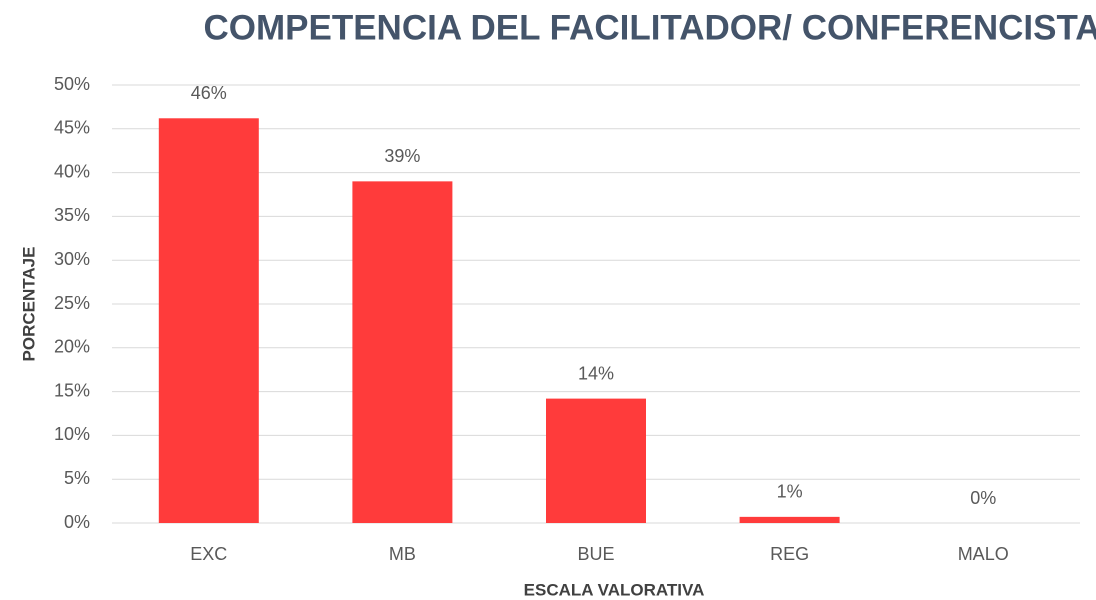 This screenshot has width=1096, height=600. Describe the element at coordinates (72, 347) in the screenshot. I see `y-tick-label: 20%` at that location.